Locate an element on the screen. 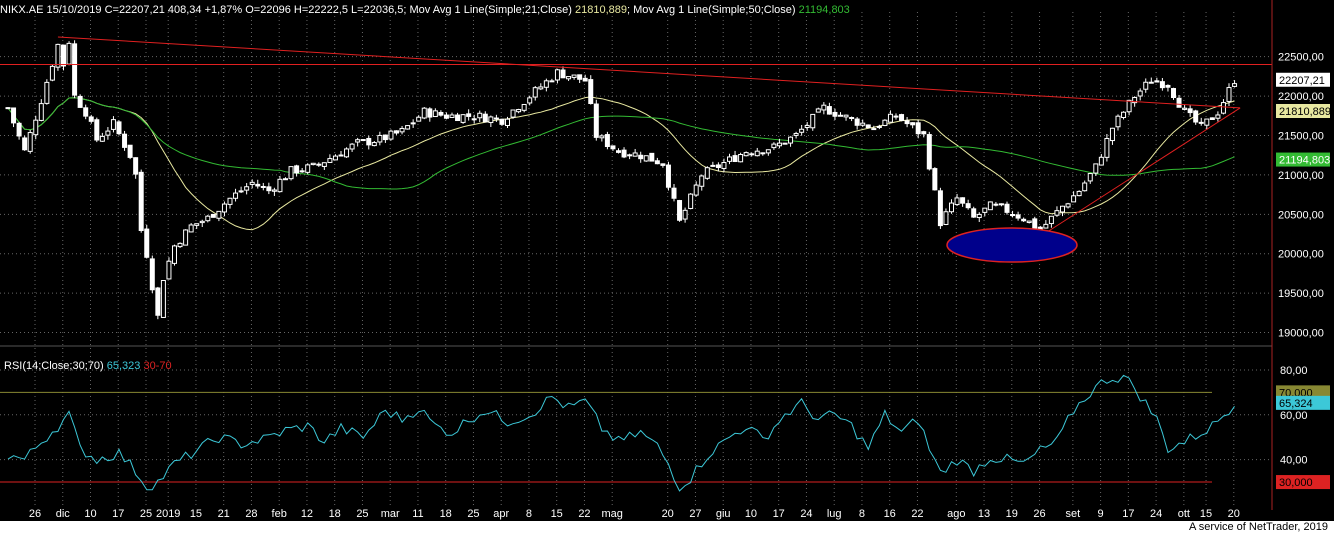 The image size is (1334, 535). rsi-lower-tag: 30,000 is located at coordinates (1296, 483).